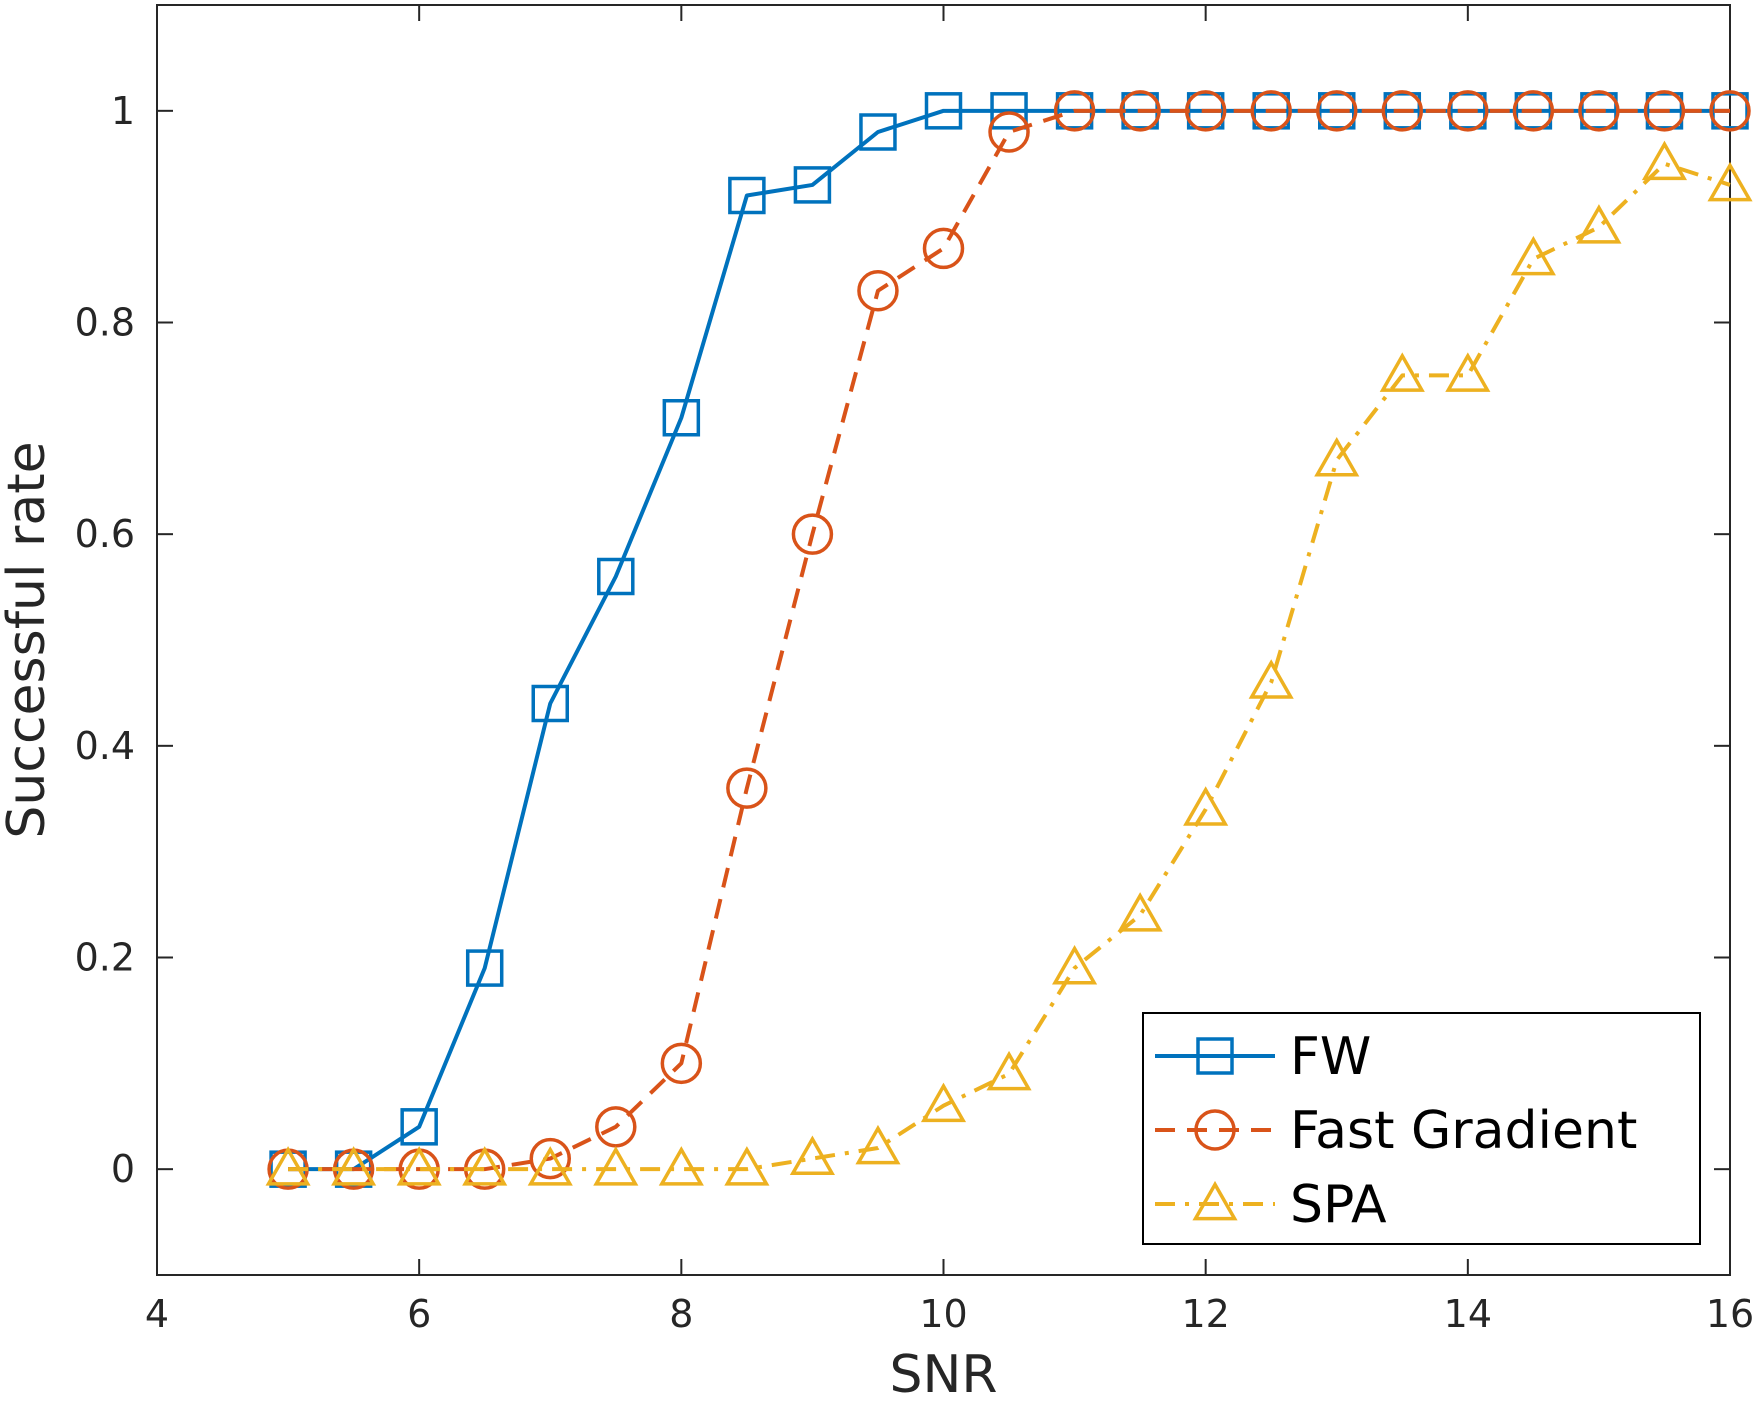  I want to click on y-tick-label: 0, so click(123, 1169).